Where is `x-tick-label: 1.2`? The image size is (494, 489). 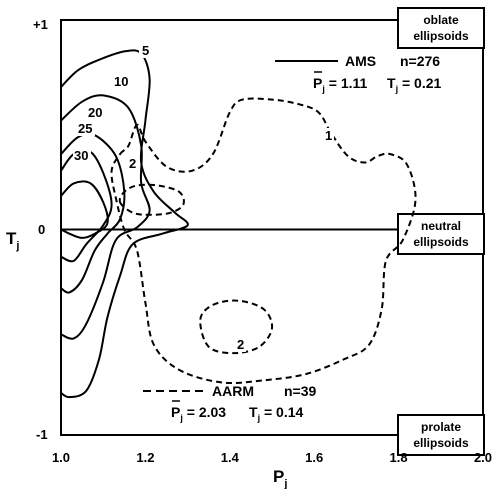
x-tick-label: 1.2 is located at coordinates (145, 457).